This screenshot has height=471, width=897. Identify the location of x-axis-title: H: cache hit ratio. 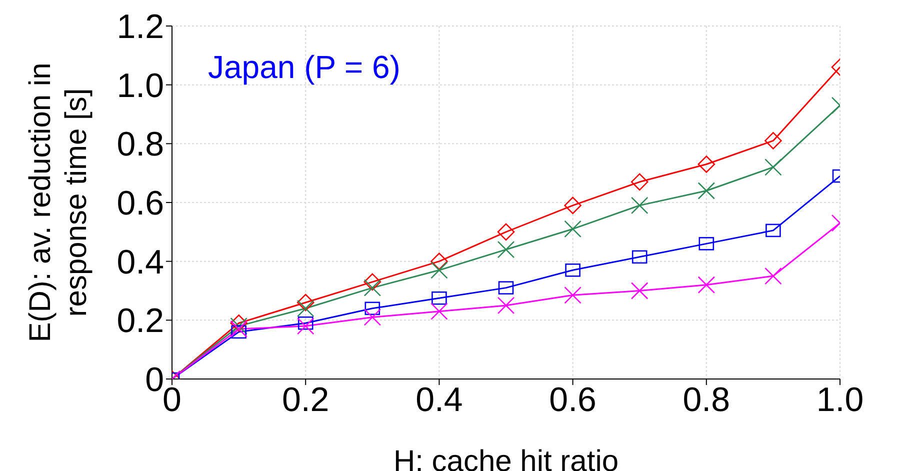
(506, 458).